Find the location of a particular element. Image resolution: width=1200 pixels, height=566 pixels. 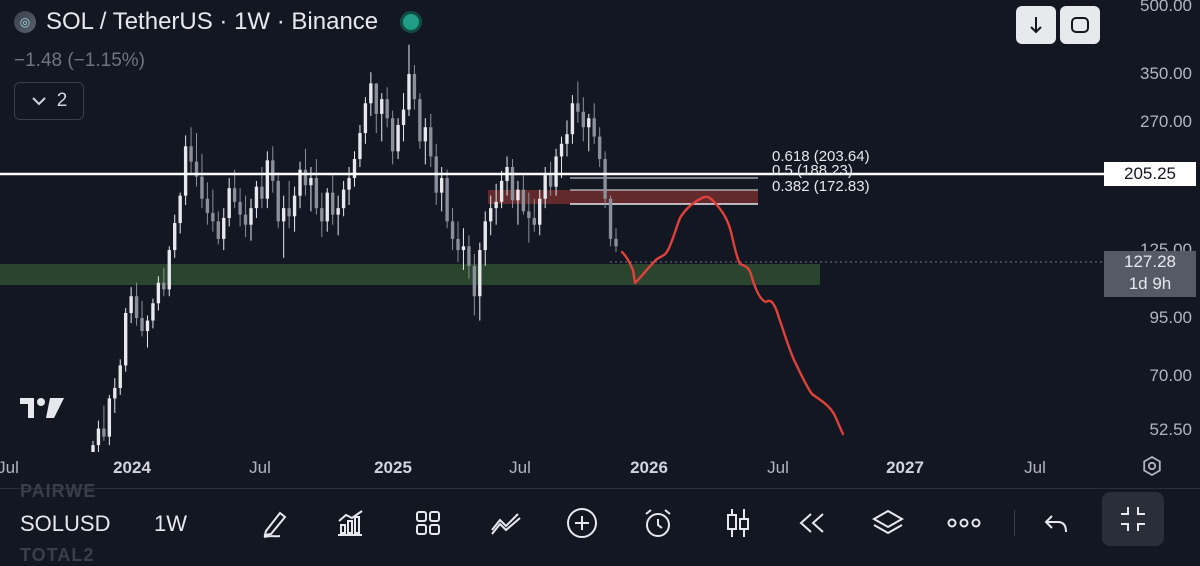

indicators-collapse-button: 2 is located at coordinates (49, 101).